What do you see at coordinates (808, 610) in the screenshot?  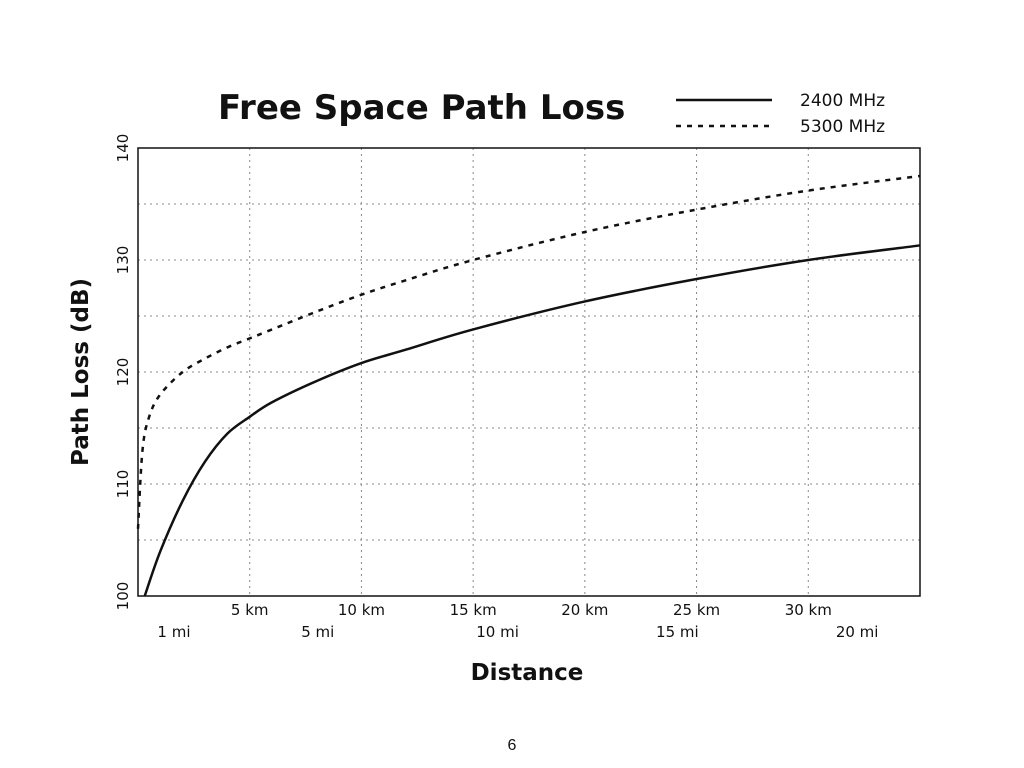 I see `x-tick-label-km: 30 km` at bounding box center [808, 610].